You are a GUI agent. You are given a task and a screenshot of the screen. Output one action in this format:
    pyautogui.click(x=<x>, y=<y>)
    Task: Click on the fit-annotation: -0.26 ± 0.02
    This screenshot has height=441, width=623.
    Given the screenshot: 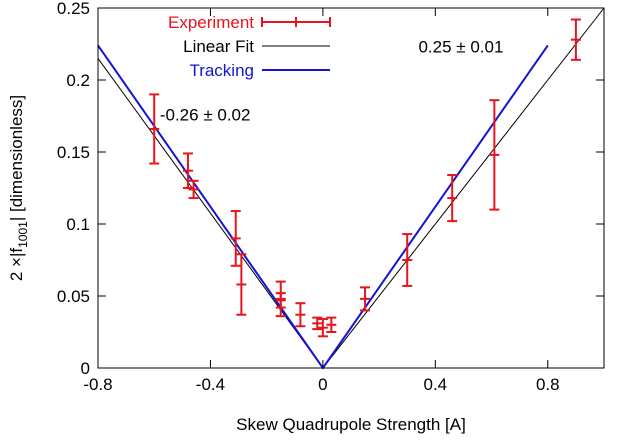 What is the action you would take?
    pyautogui.click(x=205, y=114)
    